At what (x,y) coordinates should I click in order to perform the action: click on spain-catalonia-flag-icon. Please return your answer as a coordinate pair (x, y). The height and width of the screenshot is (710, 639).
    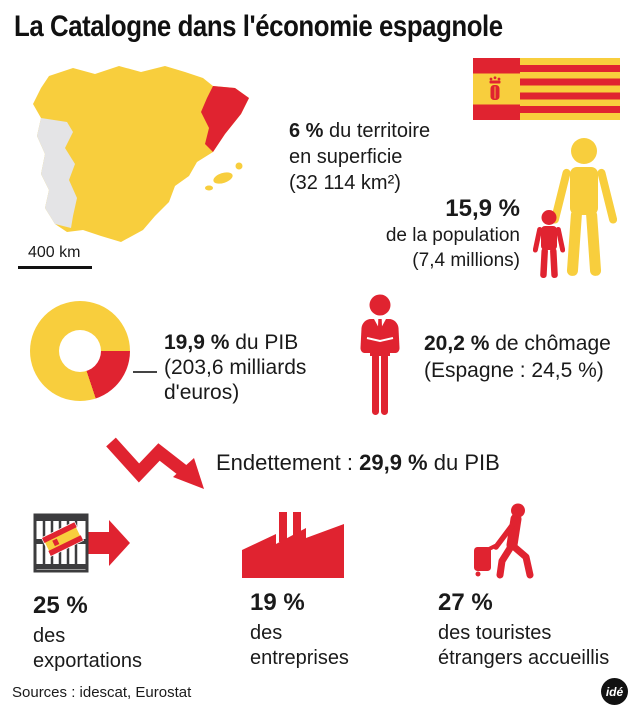
    Looking at the image, I should click on (546, 89).